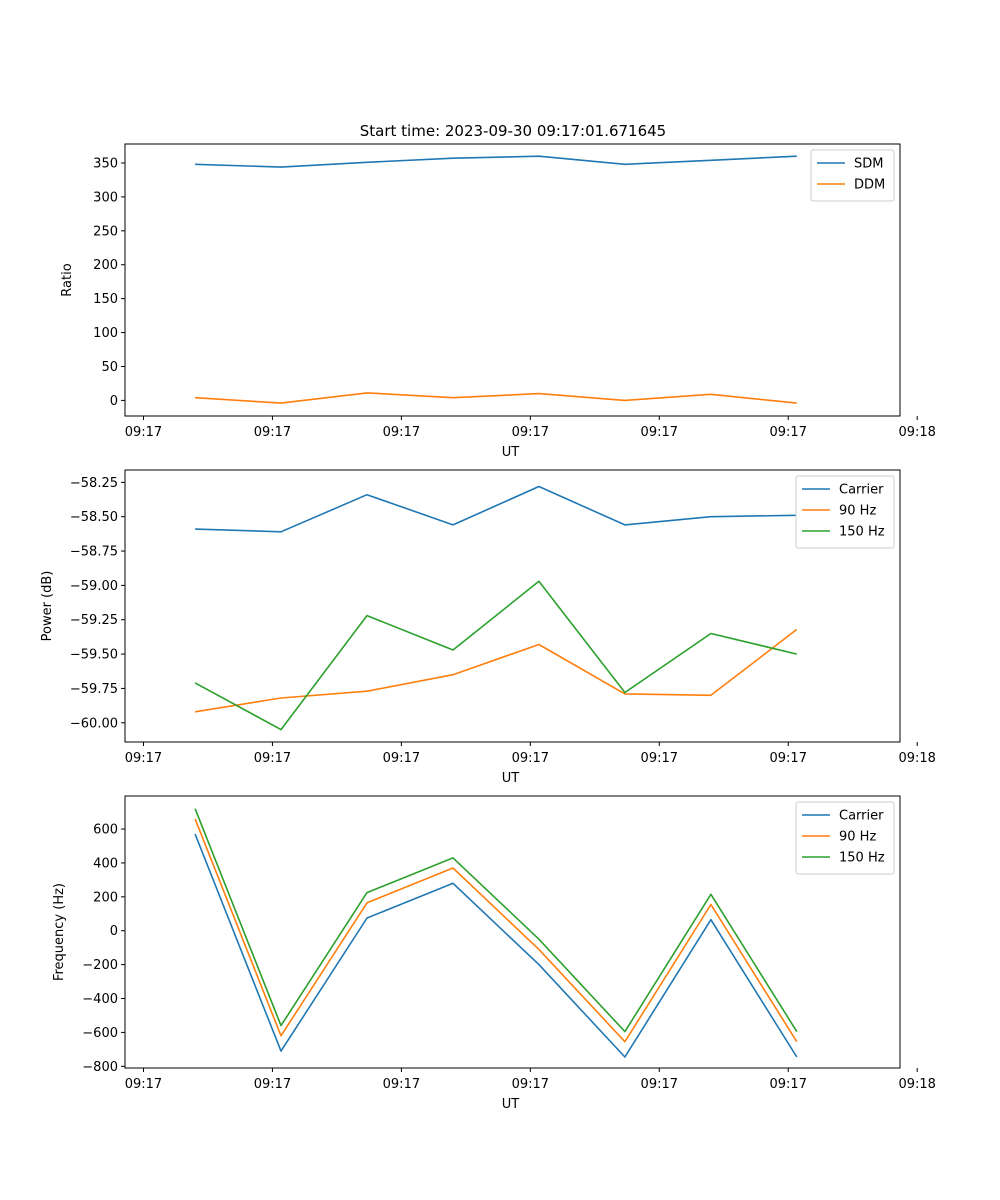  What do you see at coordinates (94, 620) in the screenshot?
I see `y-tick-label: −59.25` at bounding box center [94, 620].